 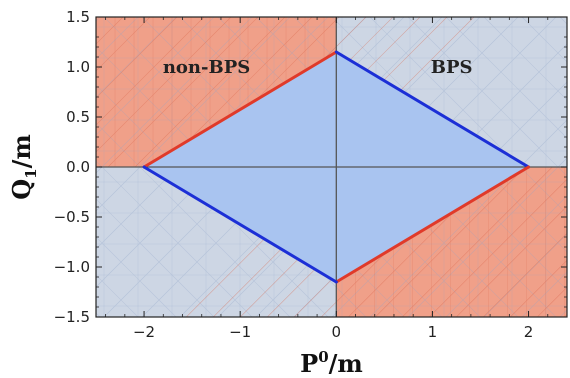 I want to click on x-axis-label: P0/m, so click(x=331, y=363).